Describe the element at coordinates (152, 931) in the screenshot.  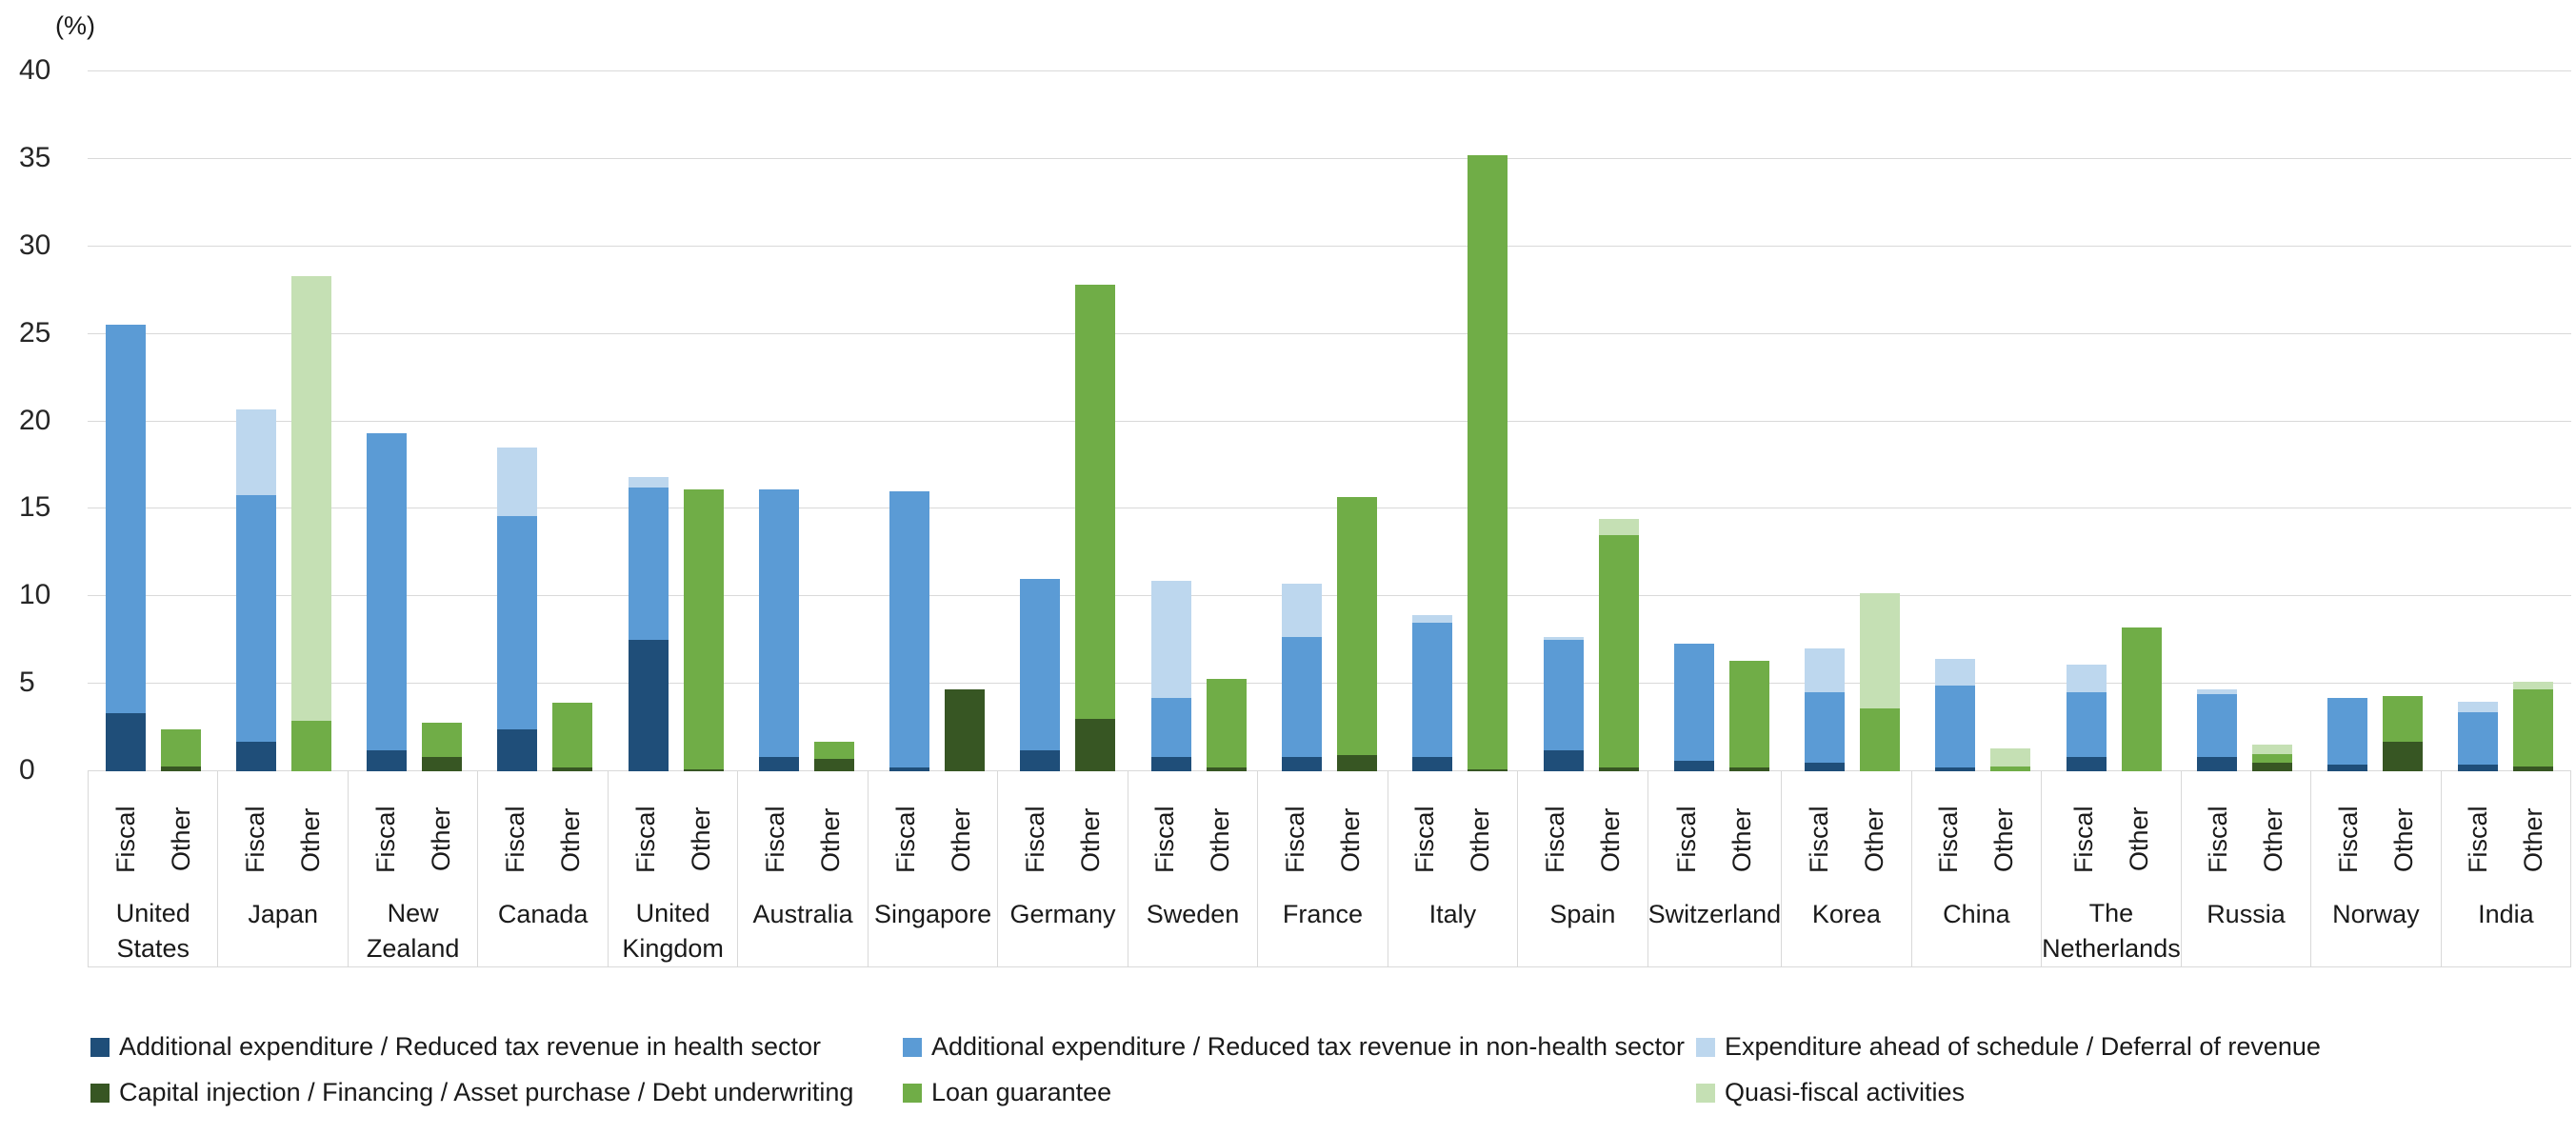
I see `country-label: United States` at that location.